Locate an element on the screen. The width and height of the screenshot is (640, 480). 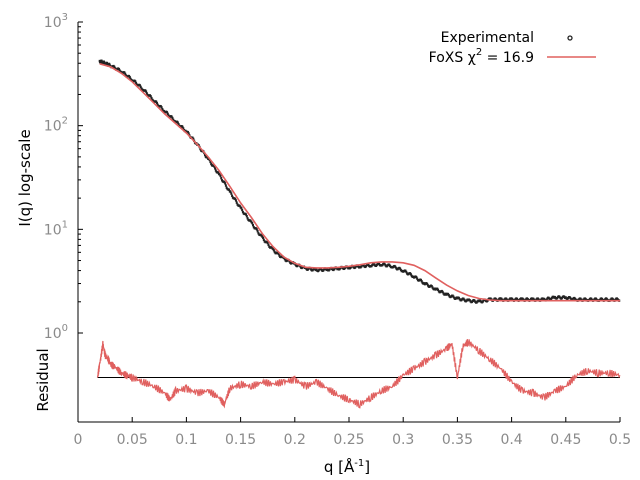
residual-y-axis-label: Residual is located at coordinates (43, 379).